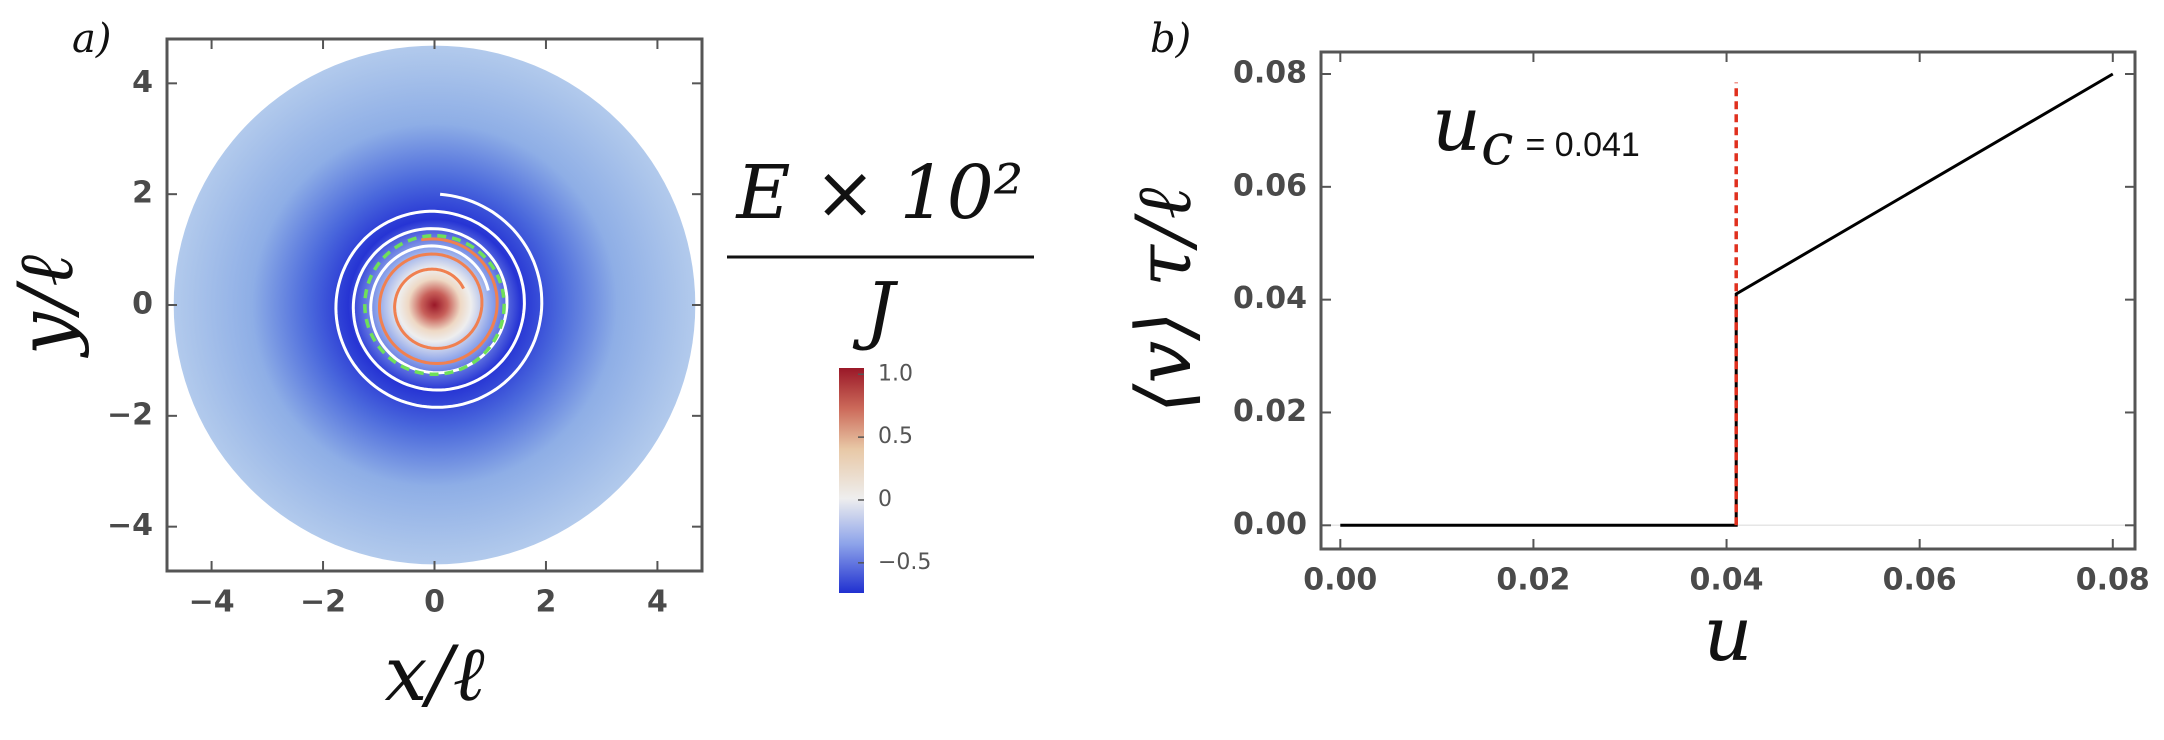 The image size is (2164, 740). What do you see at coordinates (1533, 580) in the screenshot?
I see `x-tick-label: 0.02` at bounding box center [1533, 580].